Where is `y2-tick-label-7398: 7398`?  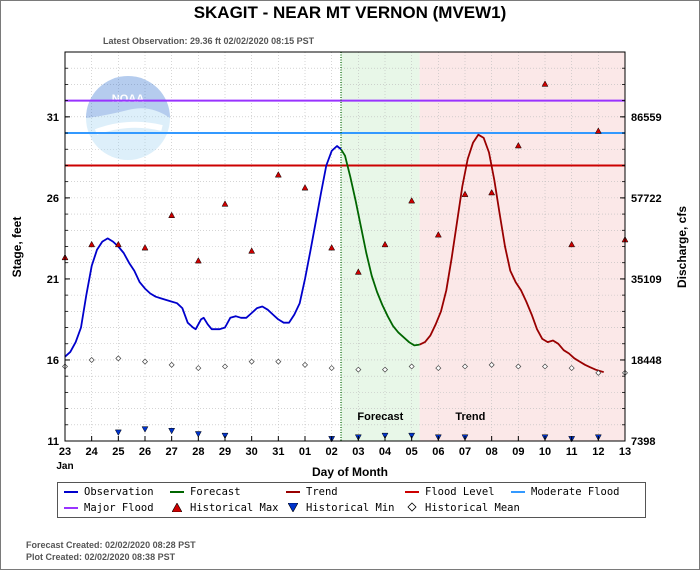
y2-tick-label-7398: 7398 is located at coordinates (643, 442).